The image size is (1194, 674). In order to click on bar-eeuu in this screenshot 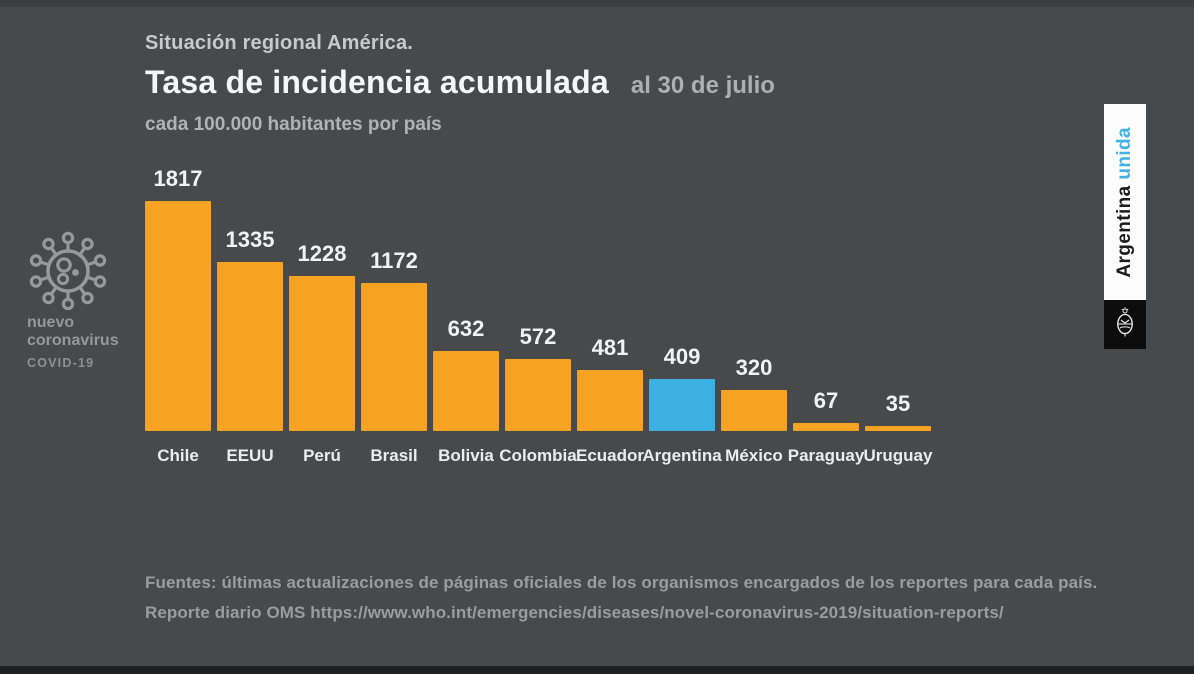, I will do `click(250, 346)`.